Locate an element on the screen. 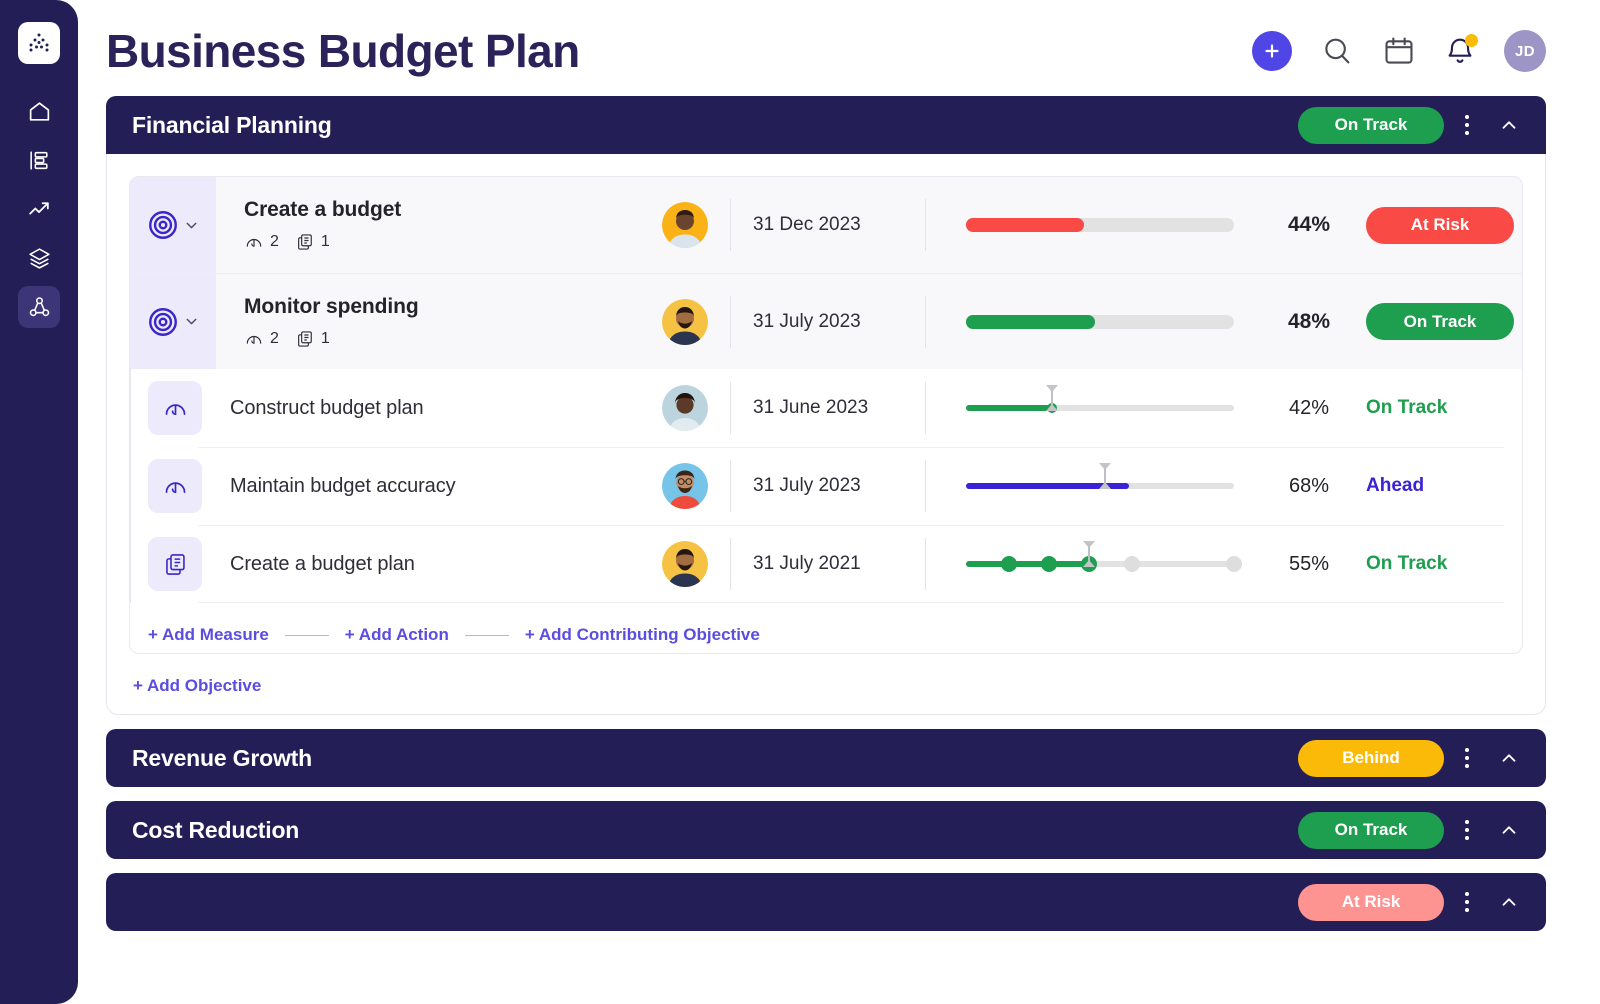  section-header: Cost Reduction On Track is located at coordinates (826, 830).